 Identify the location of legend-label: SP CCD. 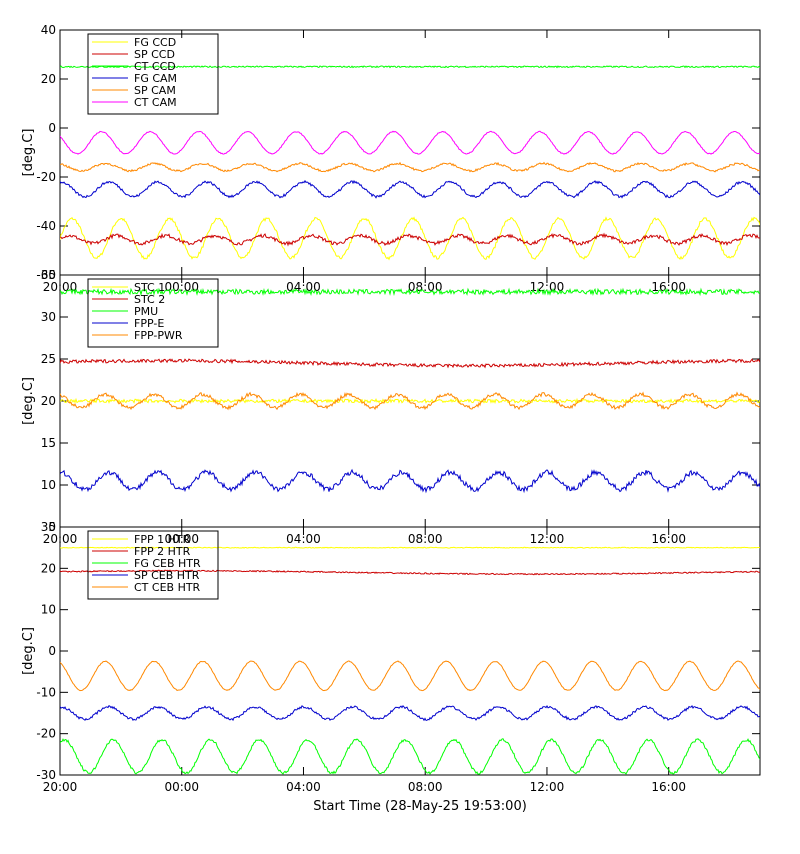
(154, 54).